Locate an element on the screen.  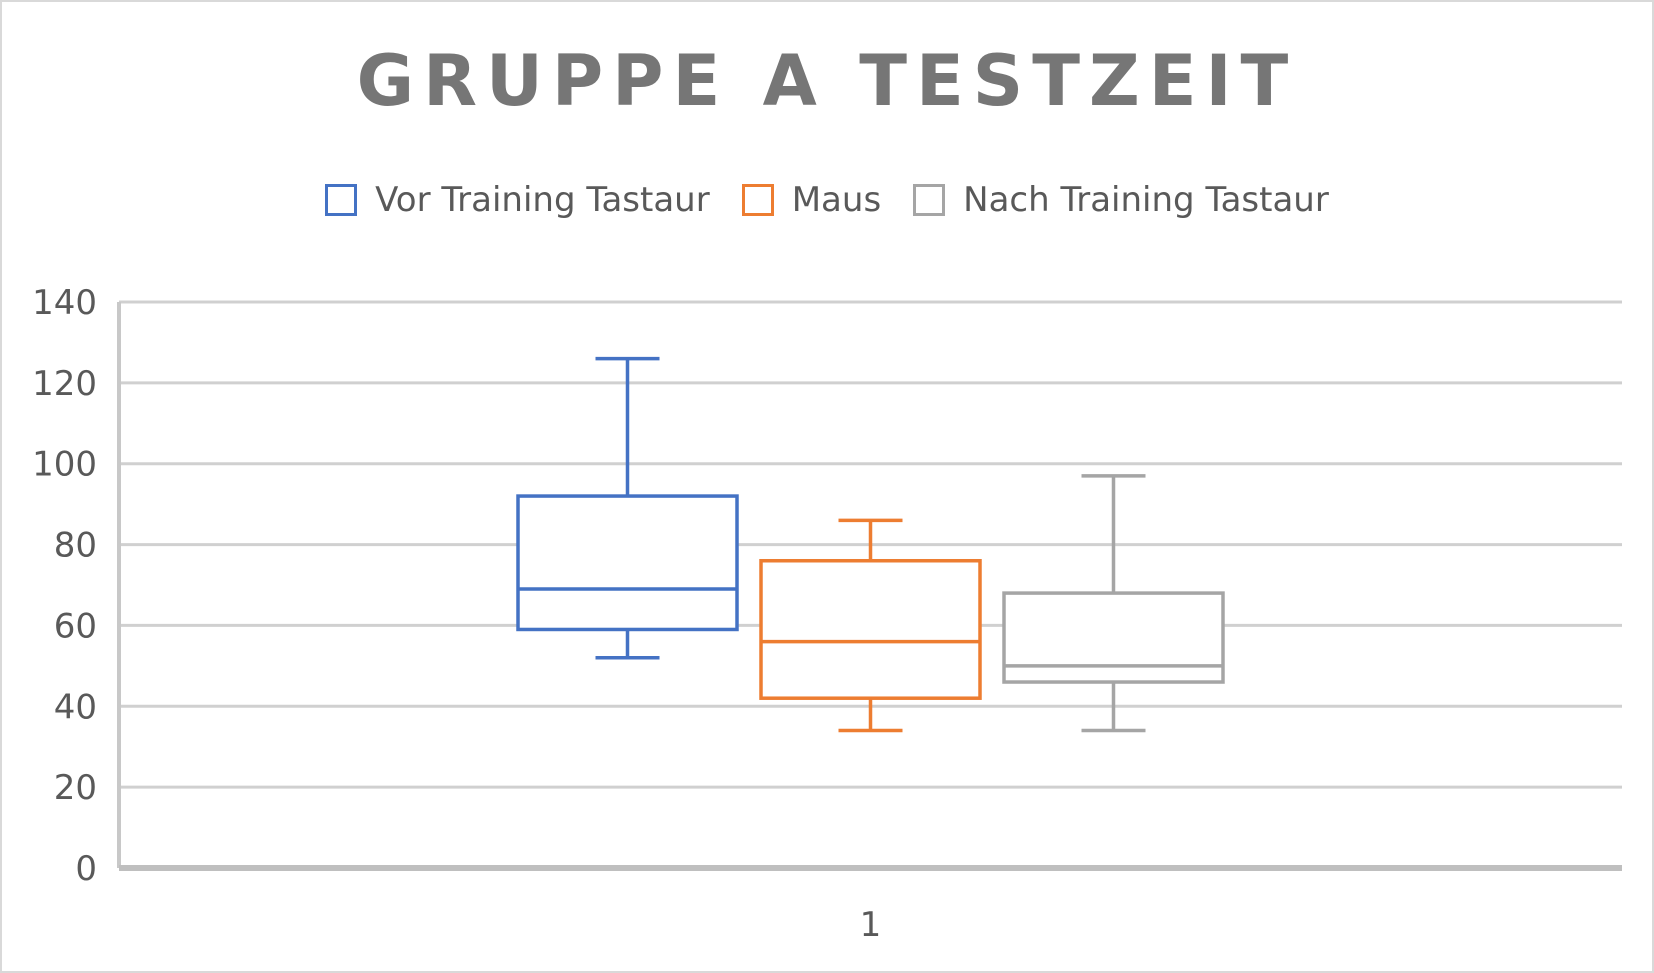
legend-entry-nach-training: Nach Training Tastaur is located at coordinates (1121, 200).